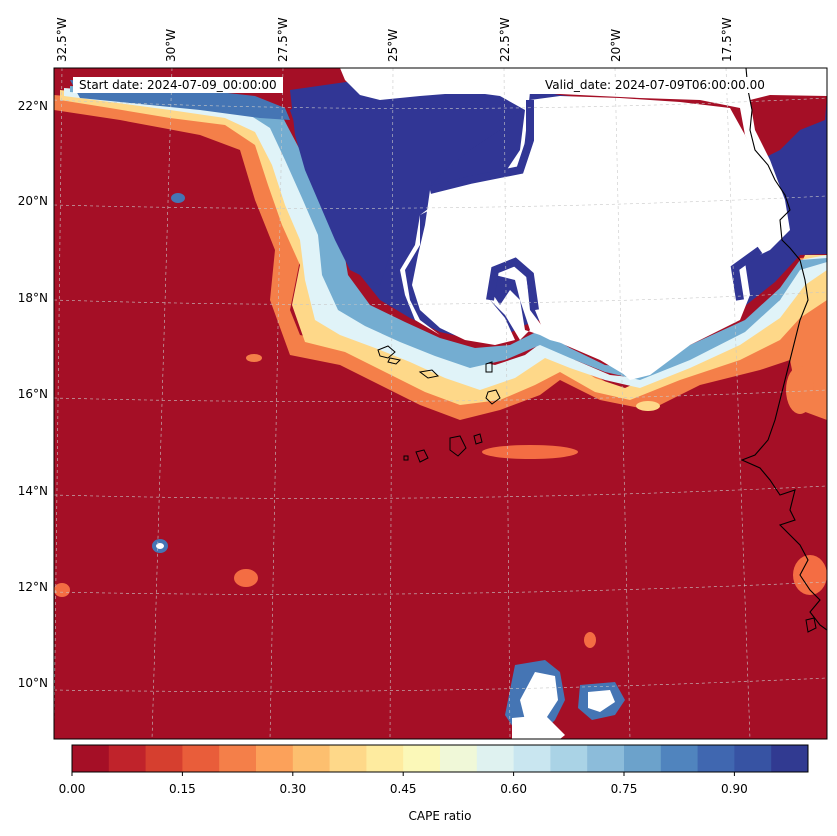 The width and height of the screenshot is (837, 836). Describe the element at coordinates (538, 727) in the screenshot. I see `south-blob-3-white` at that location.